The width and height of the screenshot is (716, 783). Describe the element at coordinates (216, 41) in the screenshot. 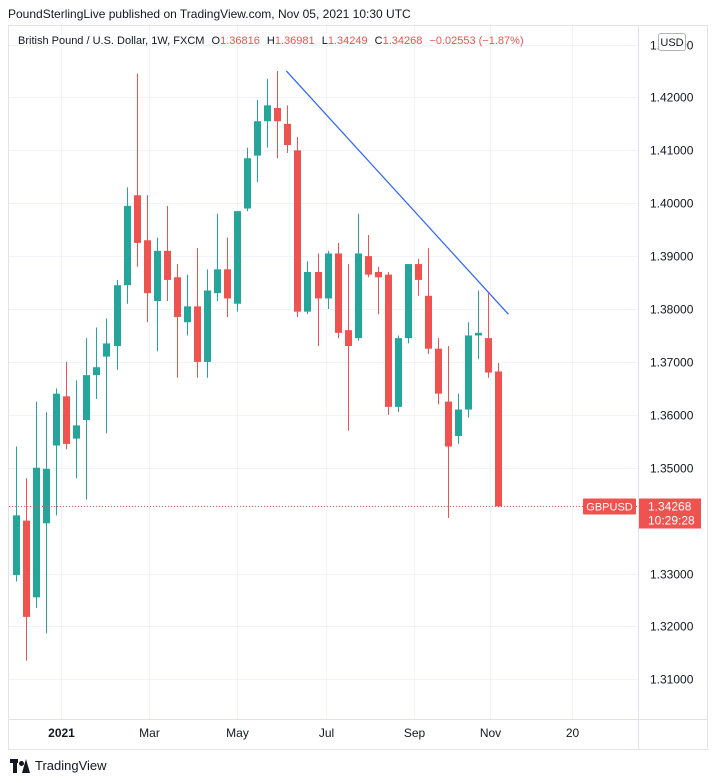

I see `open-label: O` at that location.